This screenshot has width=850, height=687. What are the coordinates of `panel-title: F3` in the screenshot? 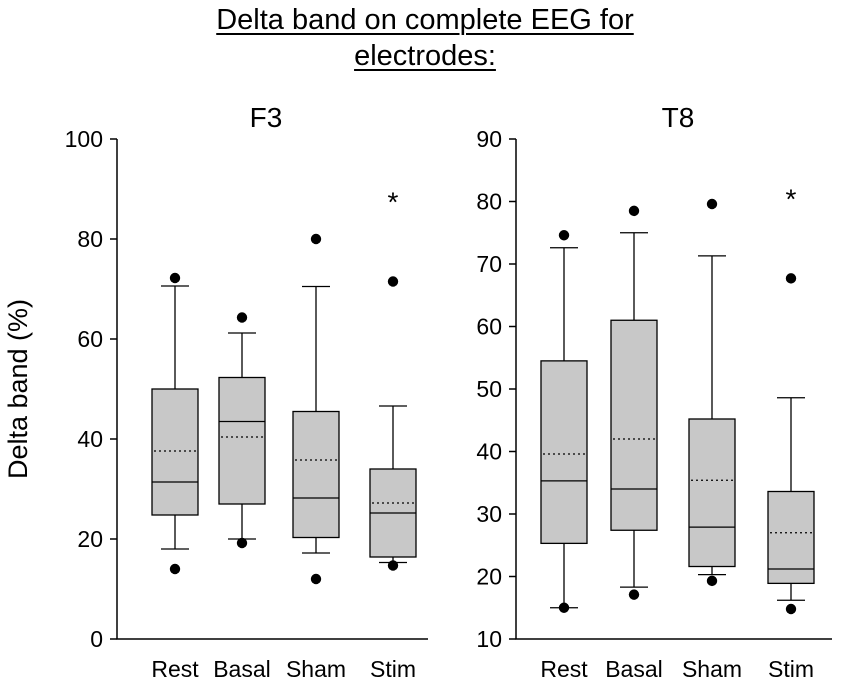 It's located at (266, 117).